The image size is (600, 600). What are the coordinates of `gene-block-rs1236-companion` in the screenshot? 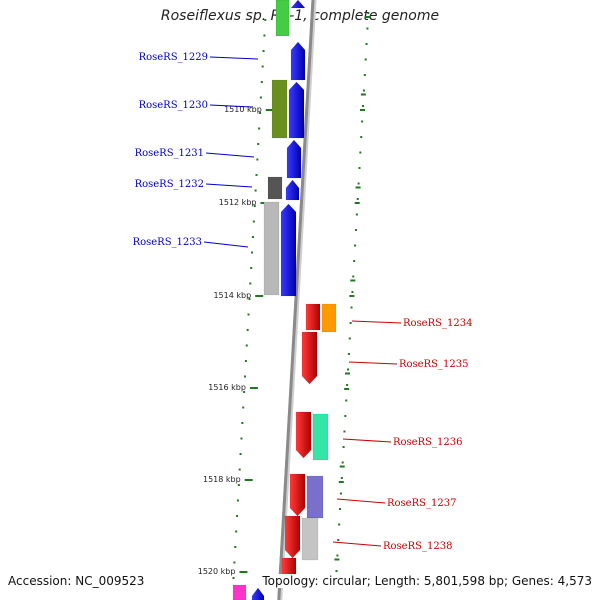 It's located at (320, 437).